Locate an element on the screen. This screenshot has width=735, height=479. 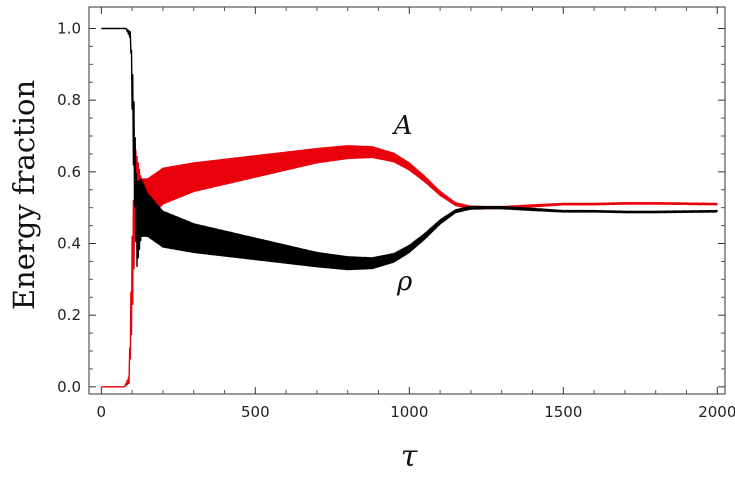
series-annotation: A is located at coordinates (402, 126).